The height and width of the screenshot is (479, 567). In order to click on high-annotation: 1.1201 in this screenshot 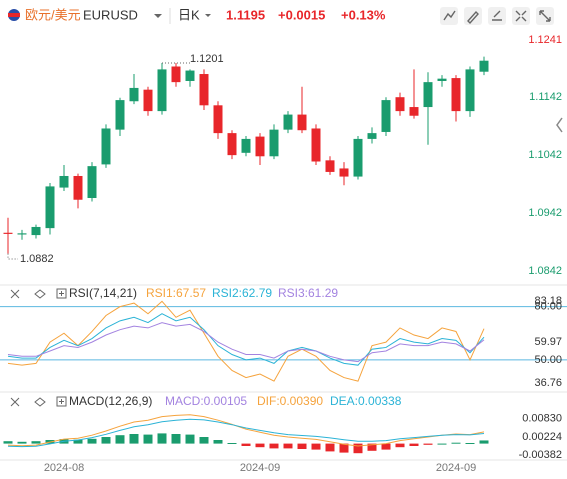, I will do `click(207, 59)`.